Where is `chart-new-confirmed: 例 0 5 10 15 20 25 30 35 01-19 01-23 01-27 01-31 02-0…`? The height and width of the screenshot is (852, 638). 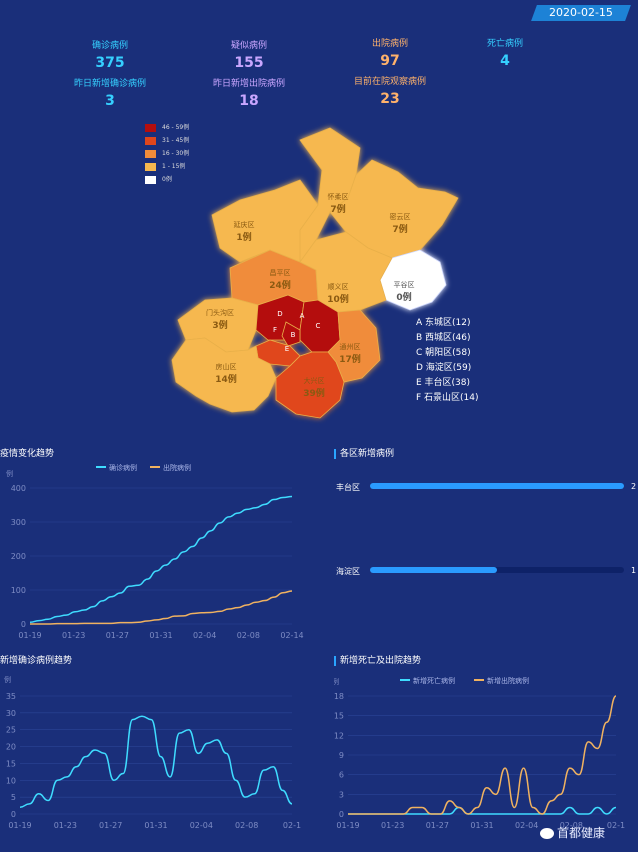
chart-new-confirmed: 例 0 5 10 15 20 25 30 35 01-19 01-23 01-27 01-31 02-0… is located at coordinates (152, 752).